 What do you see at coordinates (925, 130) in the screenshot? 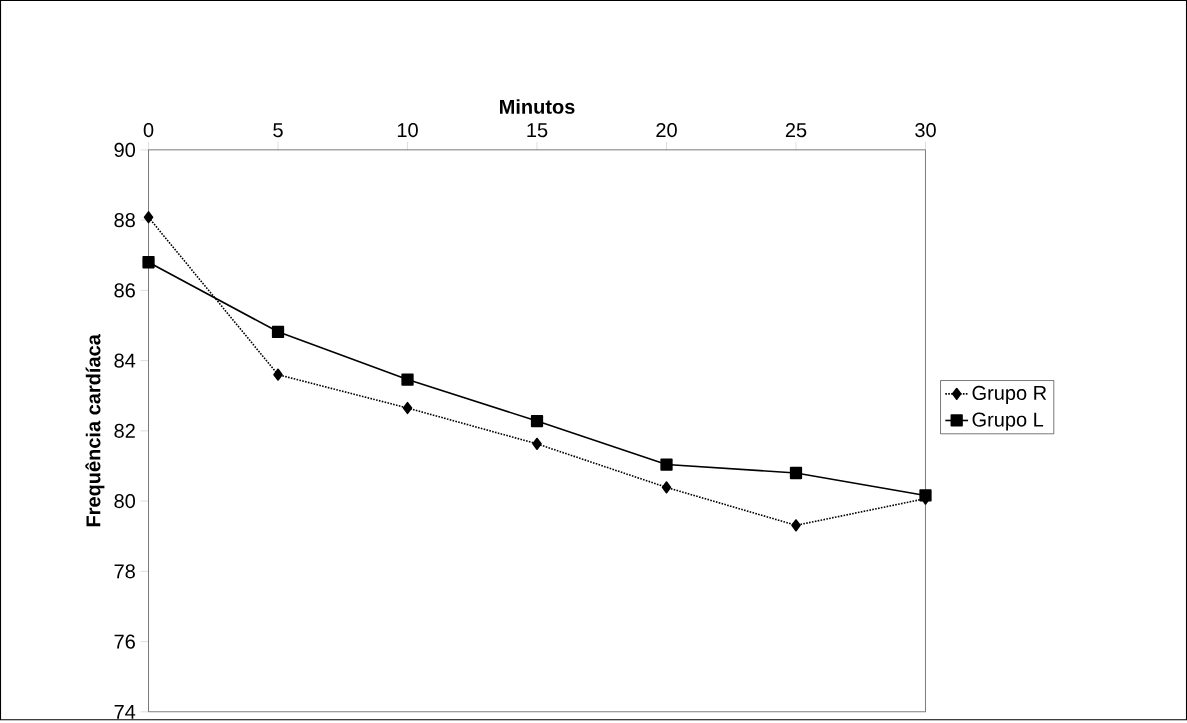
I see `x-tick-label: 30` at bounding box center [925, 130].